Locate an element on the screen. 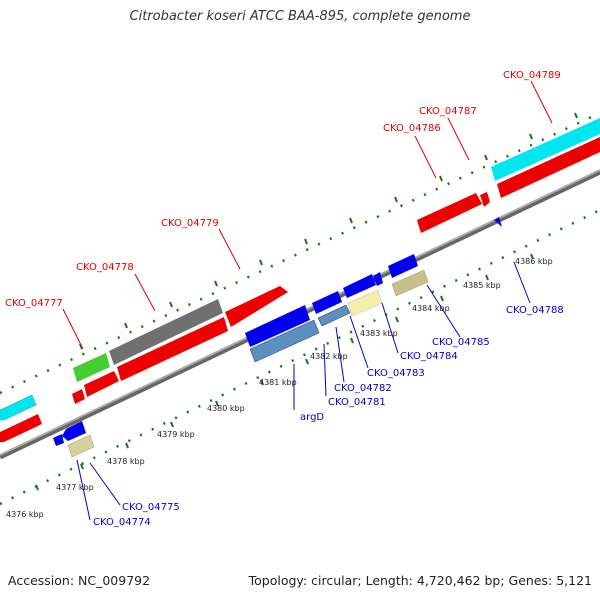 The height and width of the screenshot is (600, 600). gene-label: CKO_04781 is located at coordinates (357, 402).